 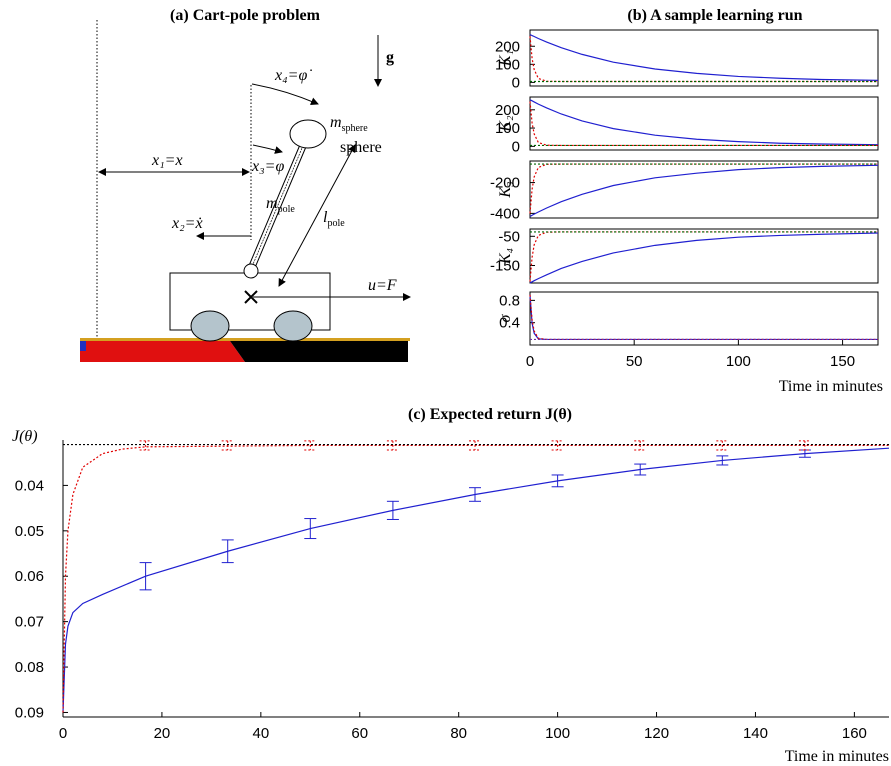 I want to click on y-tick-label: 0.08, so click(x=29, y=667).